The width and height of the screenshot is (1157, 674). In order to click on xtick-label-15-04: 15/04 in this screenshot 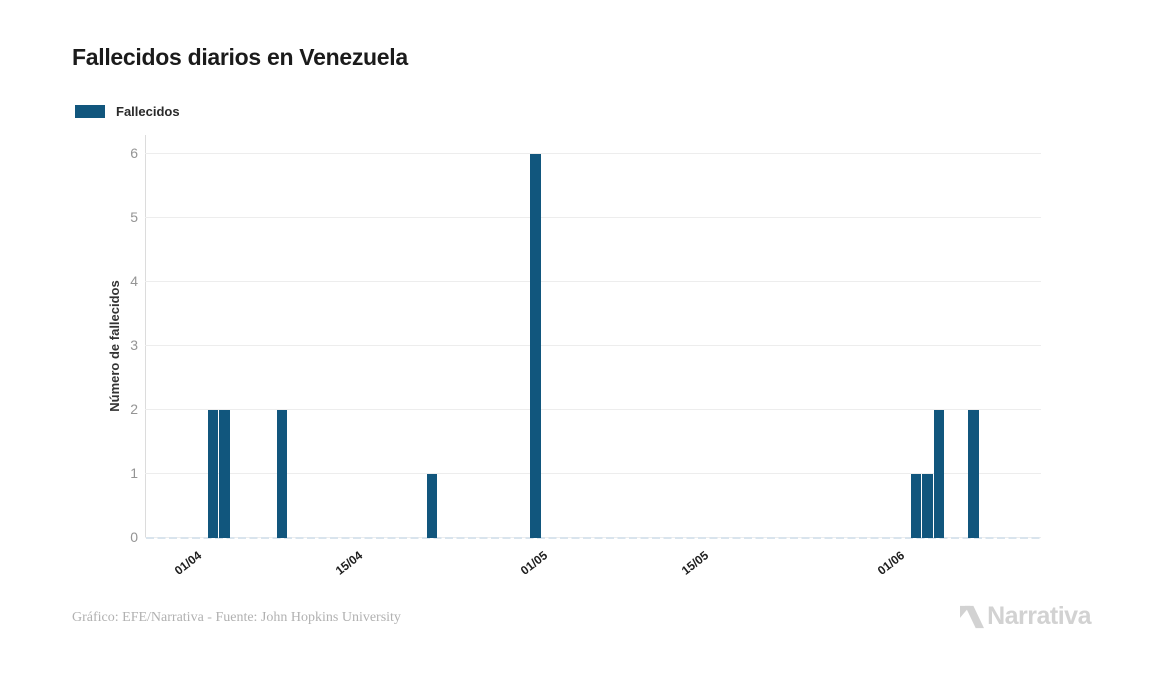, I will do `click(349, 563)`.